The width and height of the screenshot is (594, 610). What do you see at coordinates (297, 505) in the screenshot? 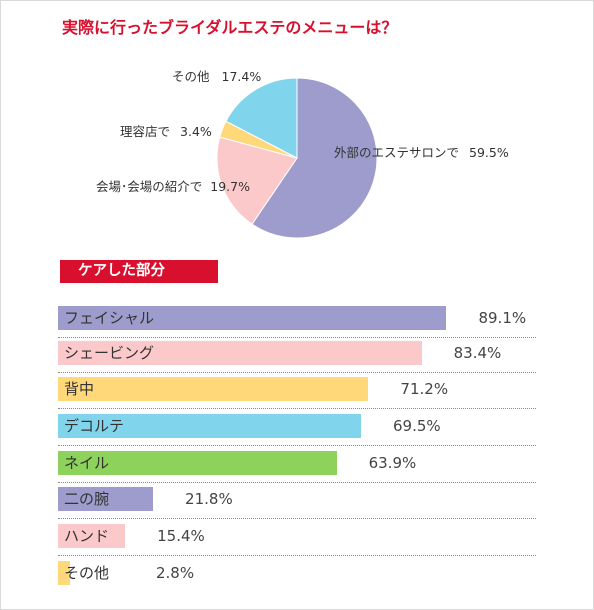
I see `bar-row: 二の腕 21.8%` at bounding box center [297, 505].